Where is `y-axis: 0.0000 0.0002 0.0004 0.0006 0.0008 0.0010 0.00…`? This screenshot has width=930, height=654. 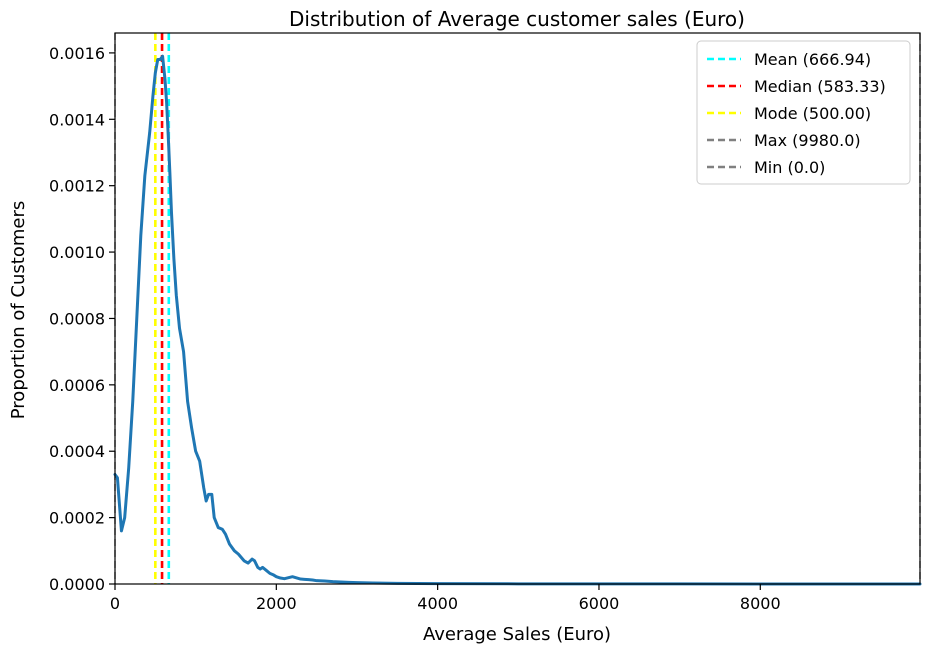
y-axis: 0.0000 0.0002 0.0004 0.0006 0.0008 0.0010 0.00… is located at coordinates (82, 319).